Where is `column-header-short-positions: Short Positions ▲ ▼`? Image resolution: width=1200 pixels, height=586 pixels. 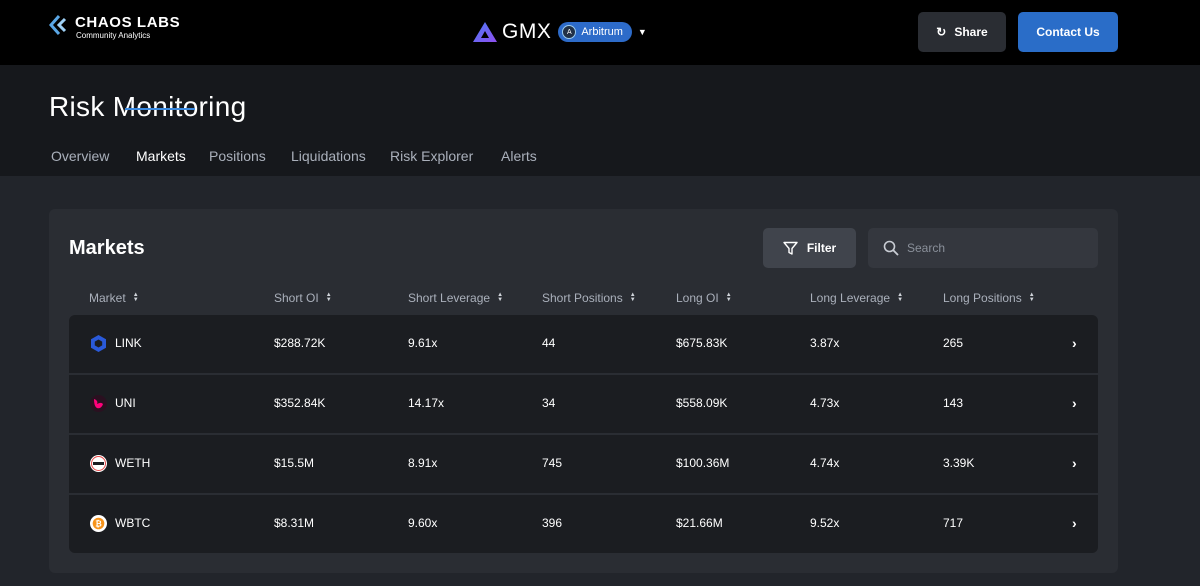 column-header-short-positions: Short Positions ▲ ▼ is located at coordinates (589, 298).